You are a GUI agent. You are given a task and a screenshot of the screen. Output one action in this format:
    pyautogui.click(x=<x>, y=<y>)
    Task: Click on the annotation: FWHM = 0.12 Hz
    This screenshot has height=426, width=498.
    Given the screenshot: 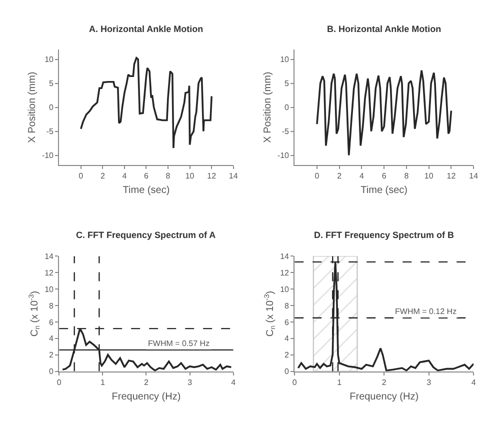 What is the action you would take?
    pyautogui.click(x=426, y=311)
    